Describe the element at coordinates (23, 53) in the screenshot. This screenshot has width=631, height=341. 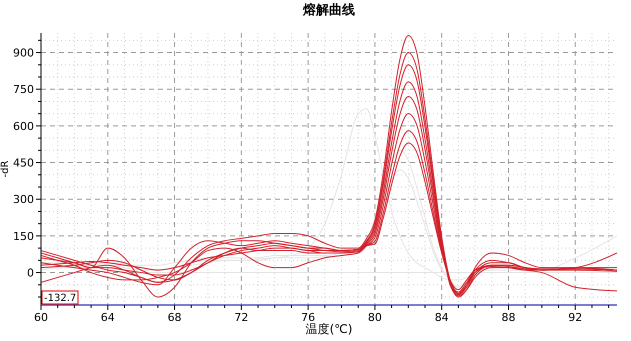
I see `y-tick-label: 900` at that location.